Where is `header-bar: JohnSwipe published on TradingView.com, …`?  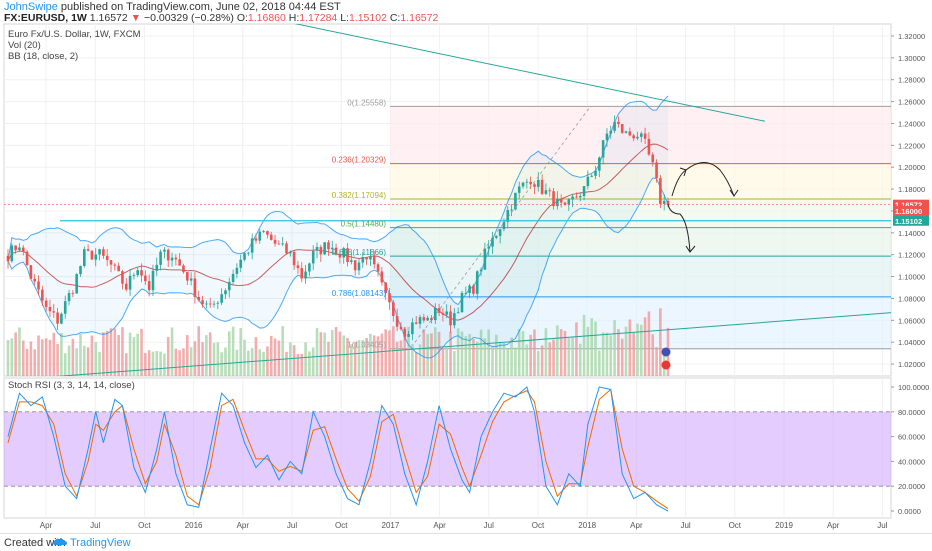
header-bar: JohnSwipe published on TradingView.com, … is located at coordinates (466, 12).